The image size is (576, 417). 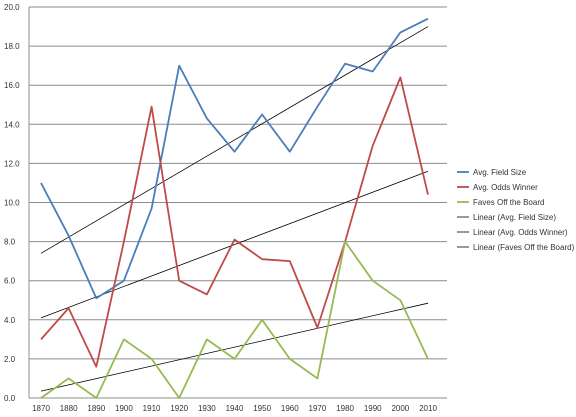 I want to click on y-tick-label: 2.0, so click(x=10, y=359).